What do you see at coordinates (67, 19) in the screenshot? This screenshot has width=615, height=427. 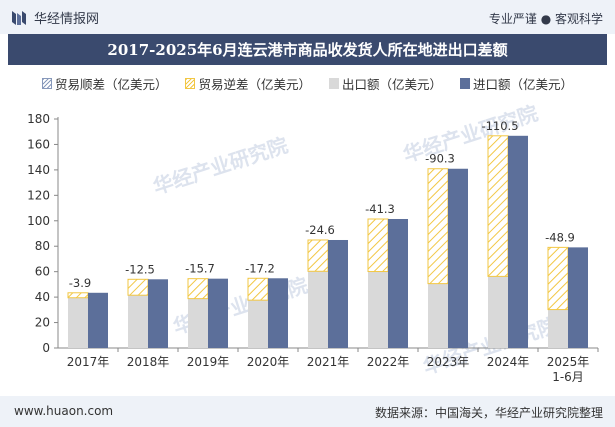 I see `brand-name: 华经情报网` at bounding box center [67, 19].